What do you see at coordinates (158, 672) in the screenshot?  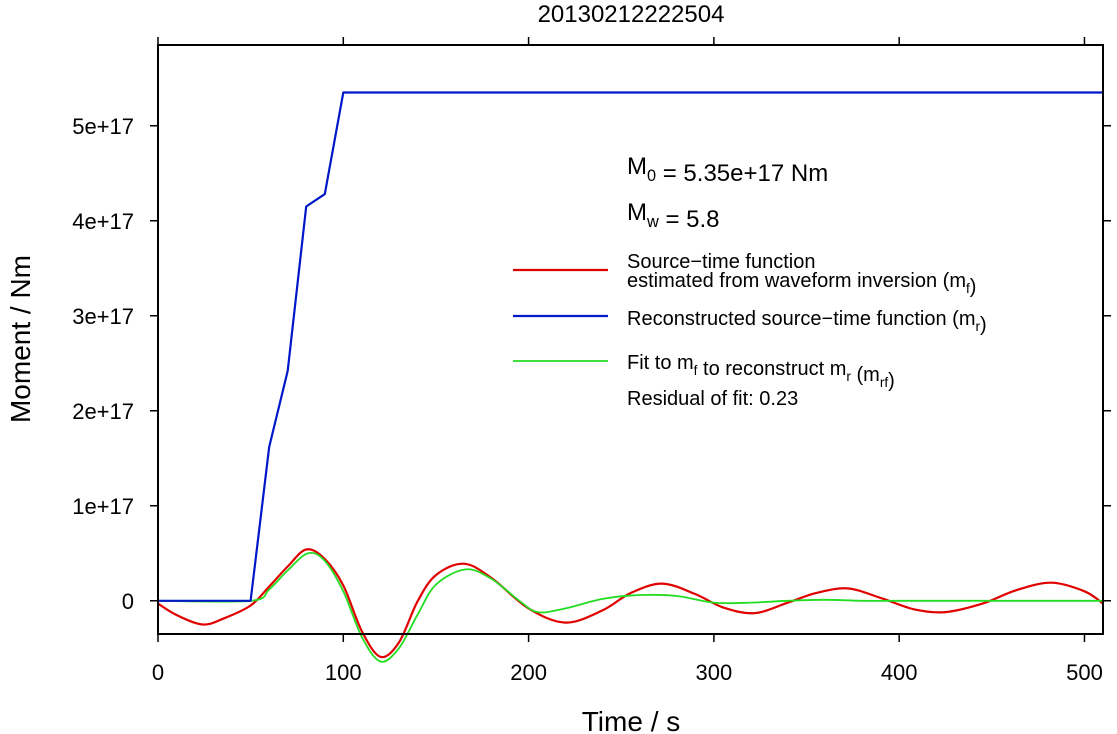 I see `x-tick-label: 0` at bounding box center [158, 672].